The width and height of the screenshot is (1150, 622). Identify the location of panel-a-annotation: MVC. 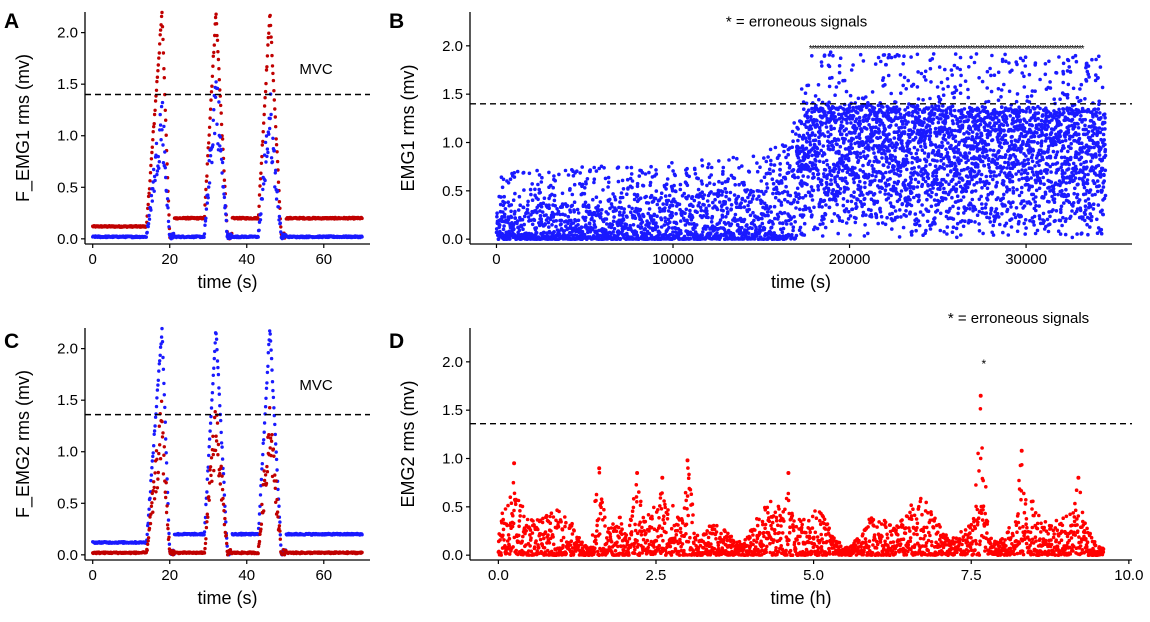
(316, 69).